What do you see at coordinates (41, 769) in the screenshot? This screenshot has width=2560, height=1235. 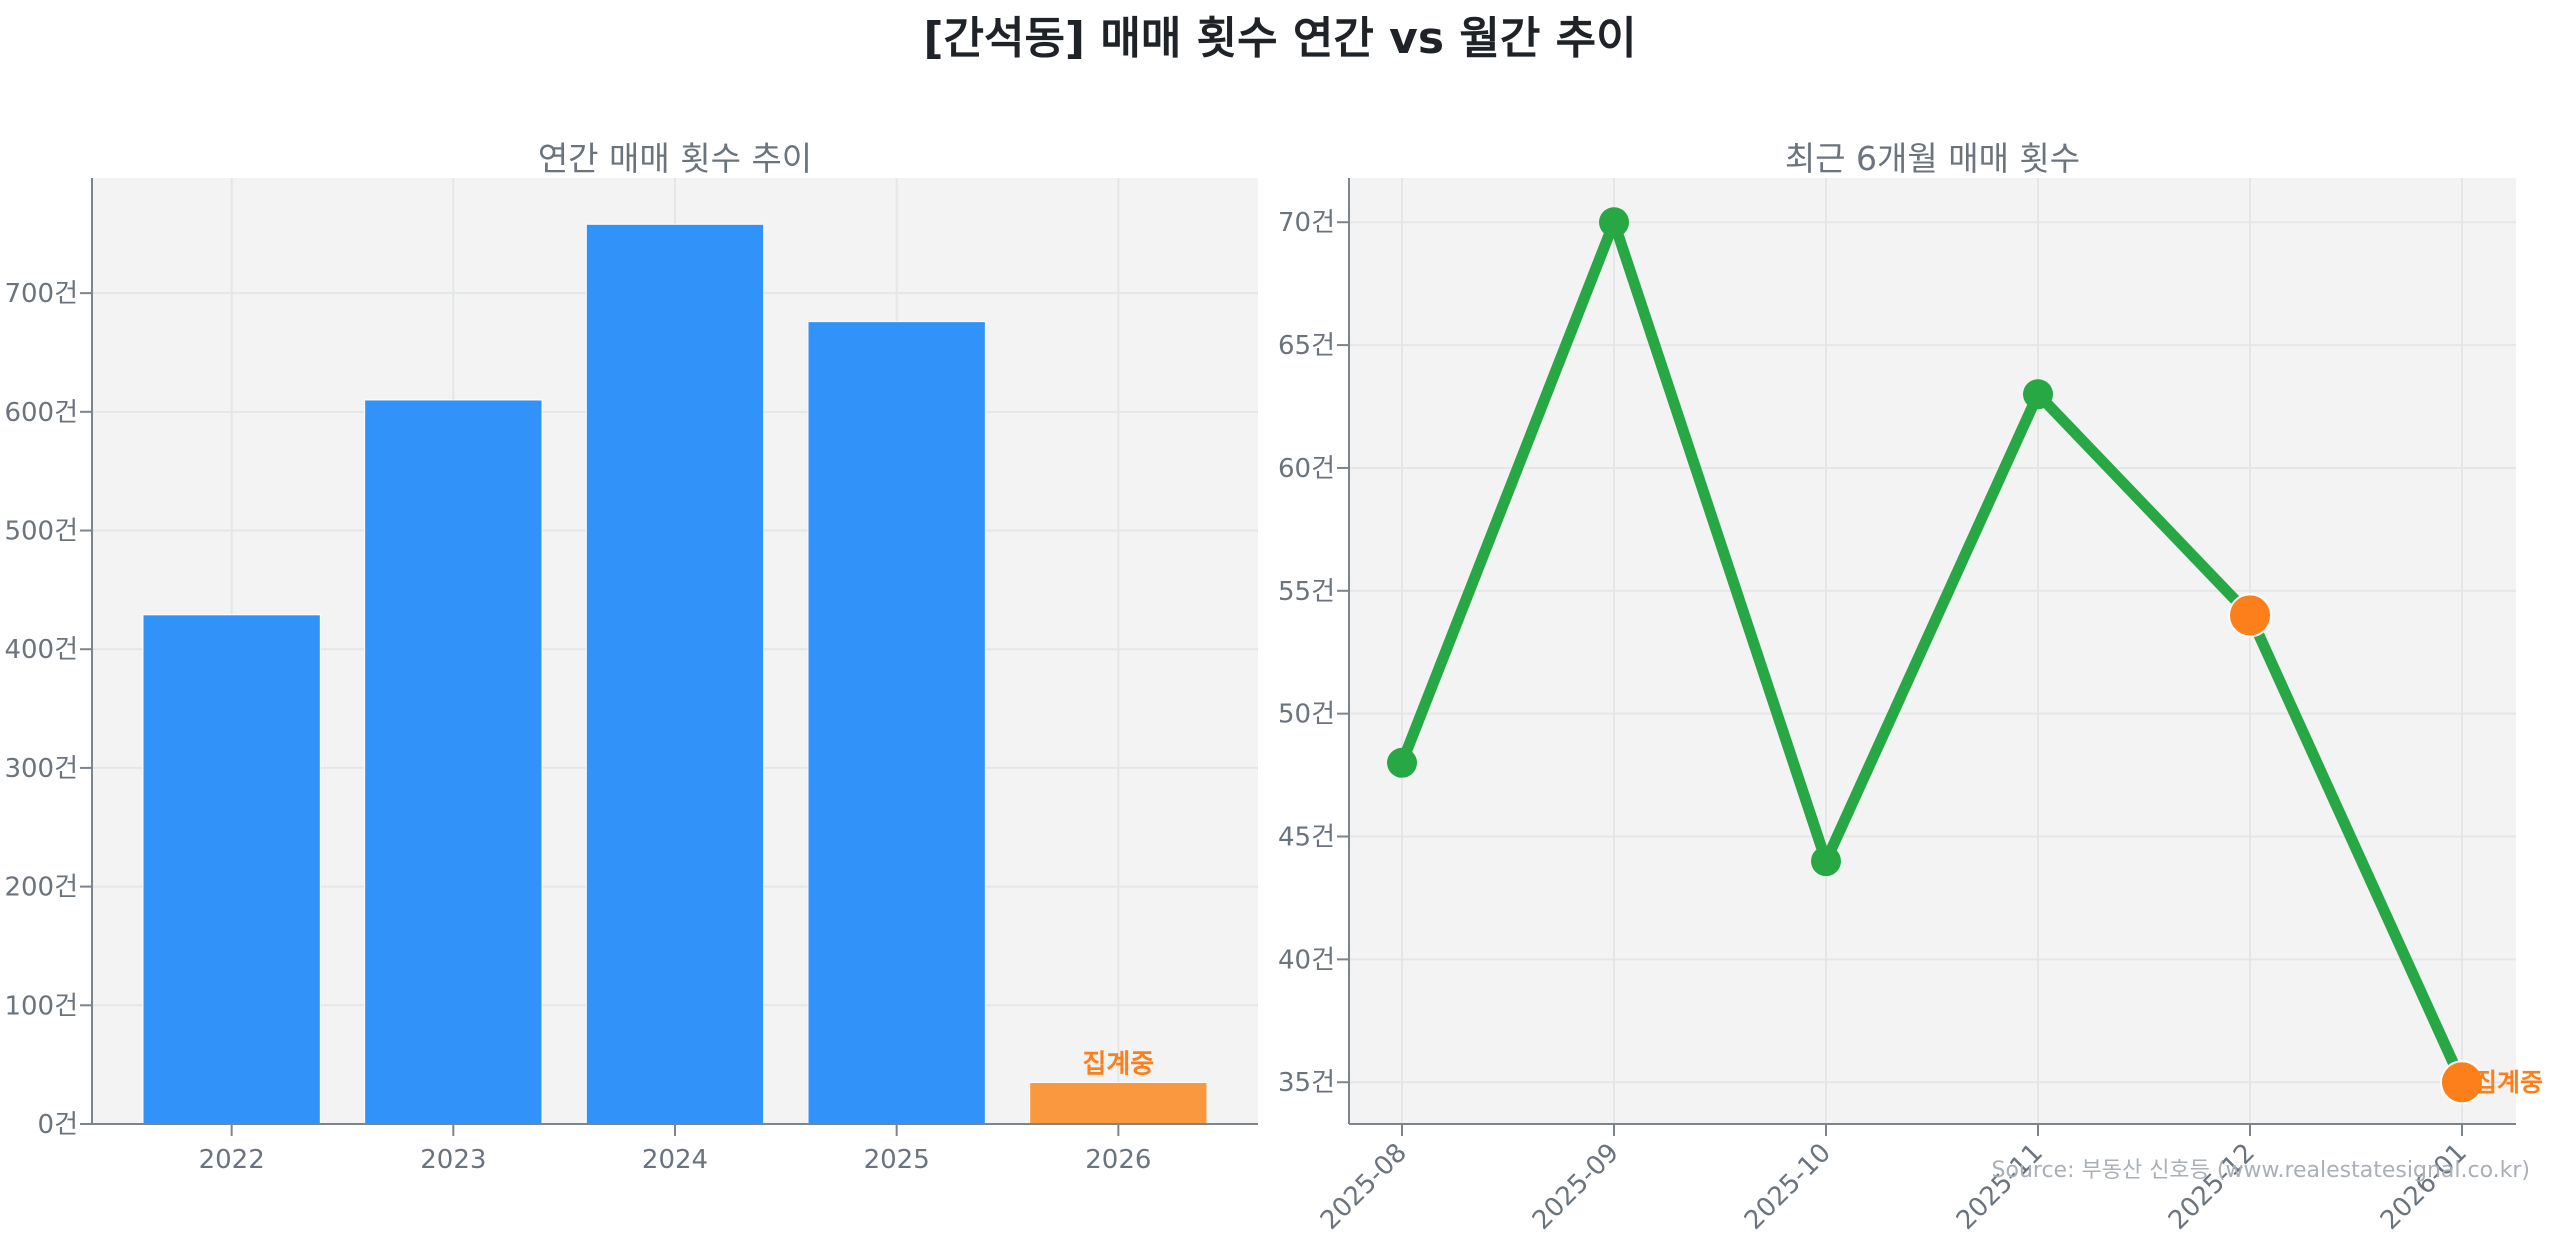 I see `y-tick-label: 300건` at bounding box center [41, 769].